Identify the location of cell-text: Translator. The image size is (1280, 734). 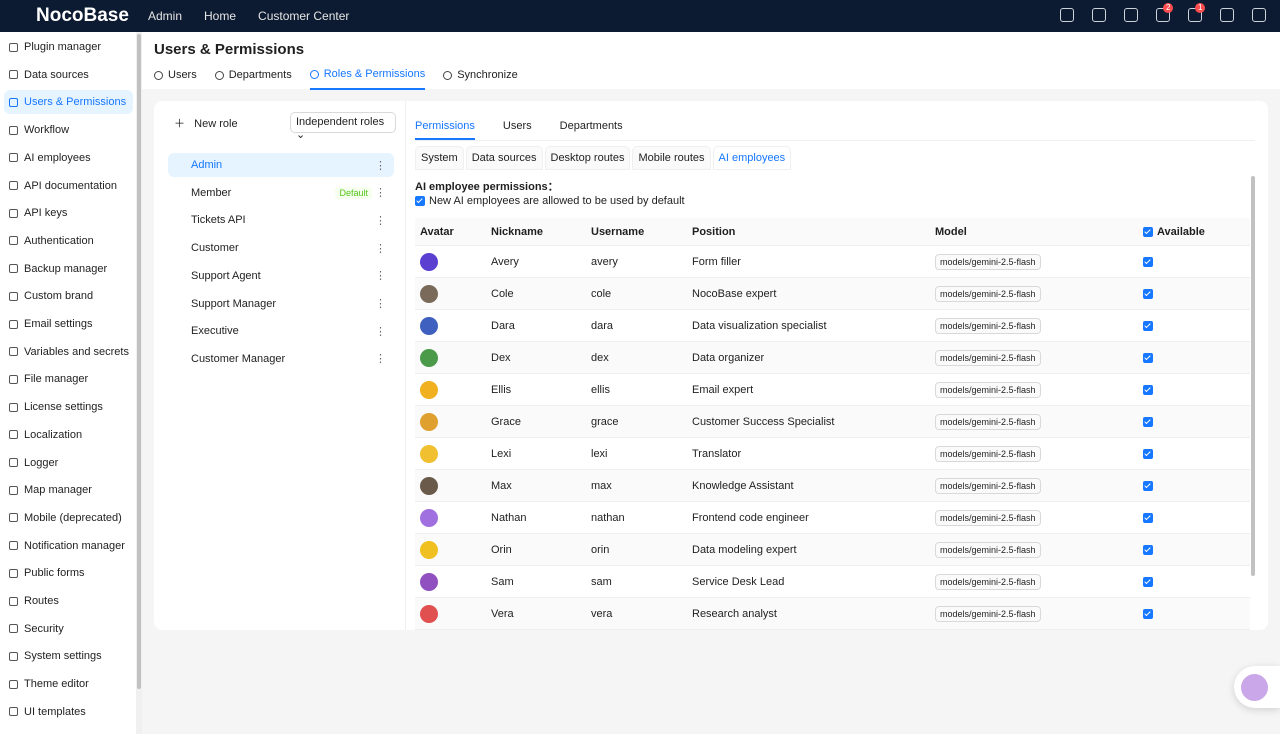
(716, 454).